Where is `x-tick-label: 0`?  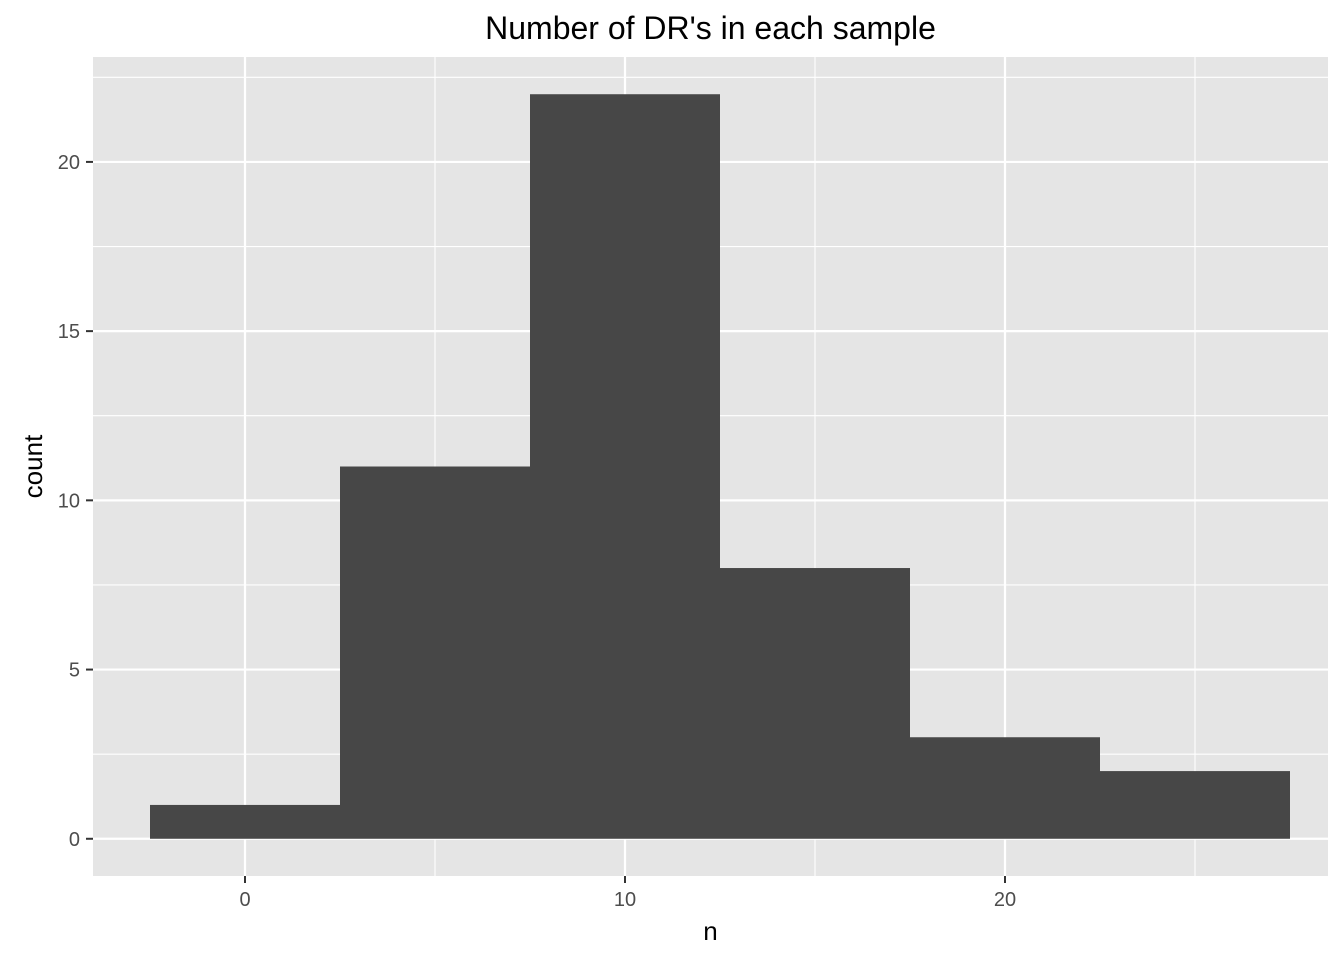 x-tick-label: 0 is located at coordinates (244, 900).